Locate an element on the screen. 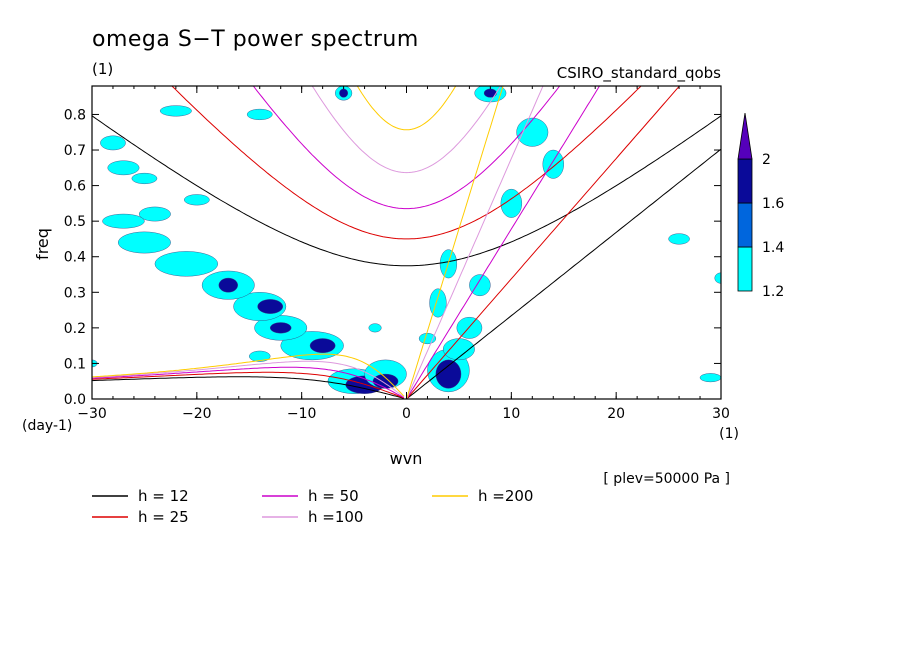  colorbar-arrow is located at coordinates (745, 136).